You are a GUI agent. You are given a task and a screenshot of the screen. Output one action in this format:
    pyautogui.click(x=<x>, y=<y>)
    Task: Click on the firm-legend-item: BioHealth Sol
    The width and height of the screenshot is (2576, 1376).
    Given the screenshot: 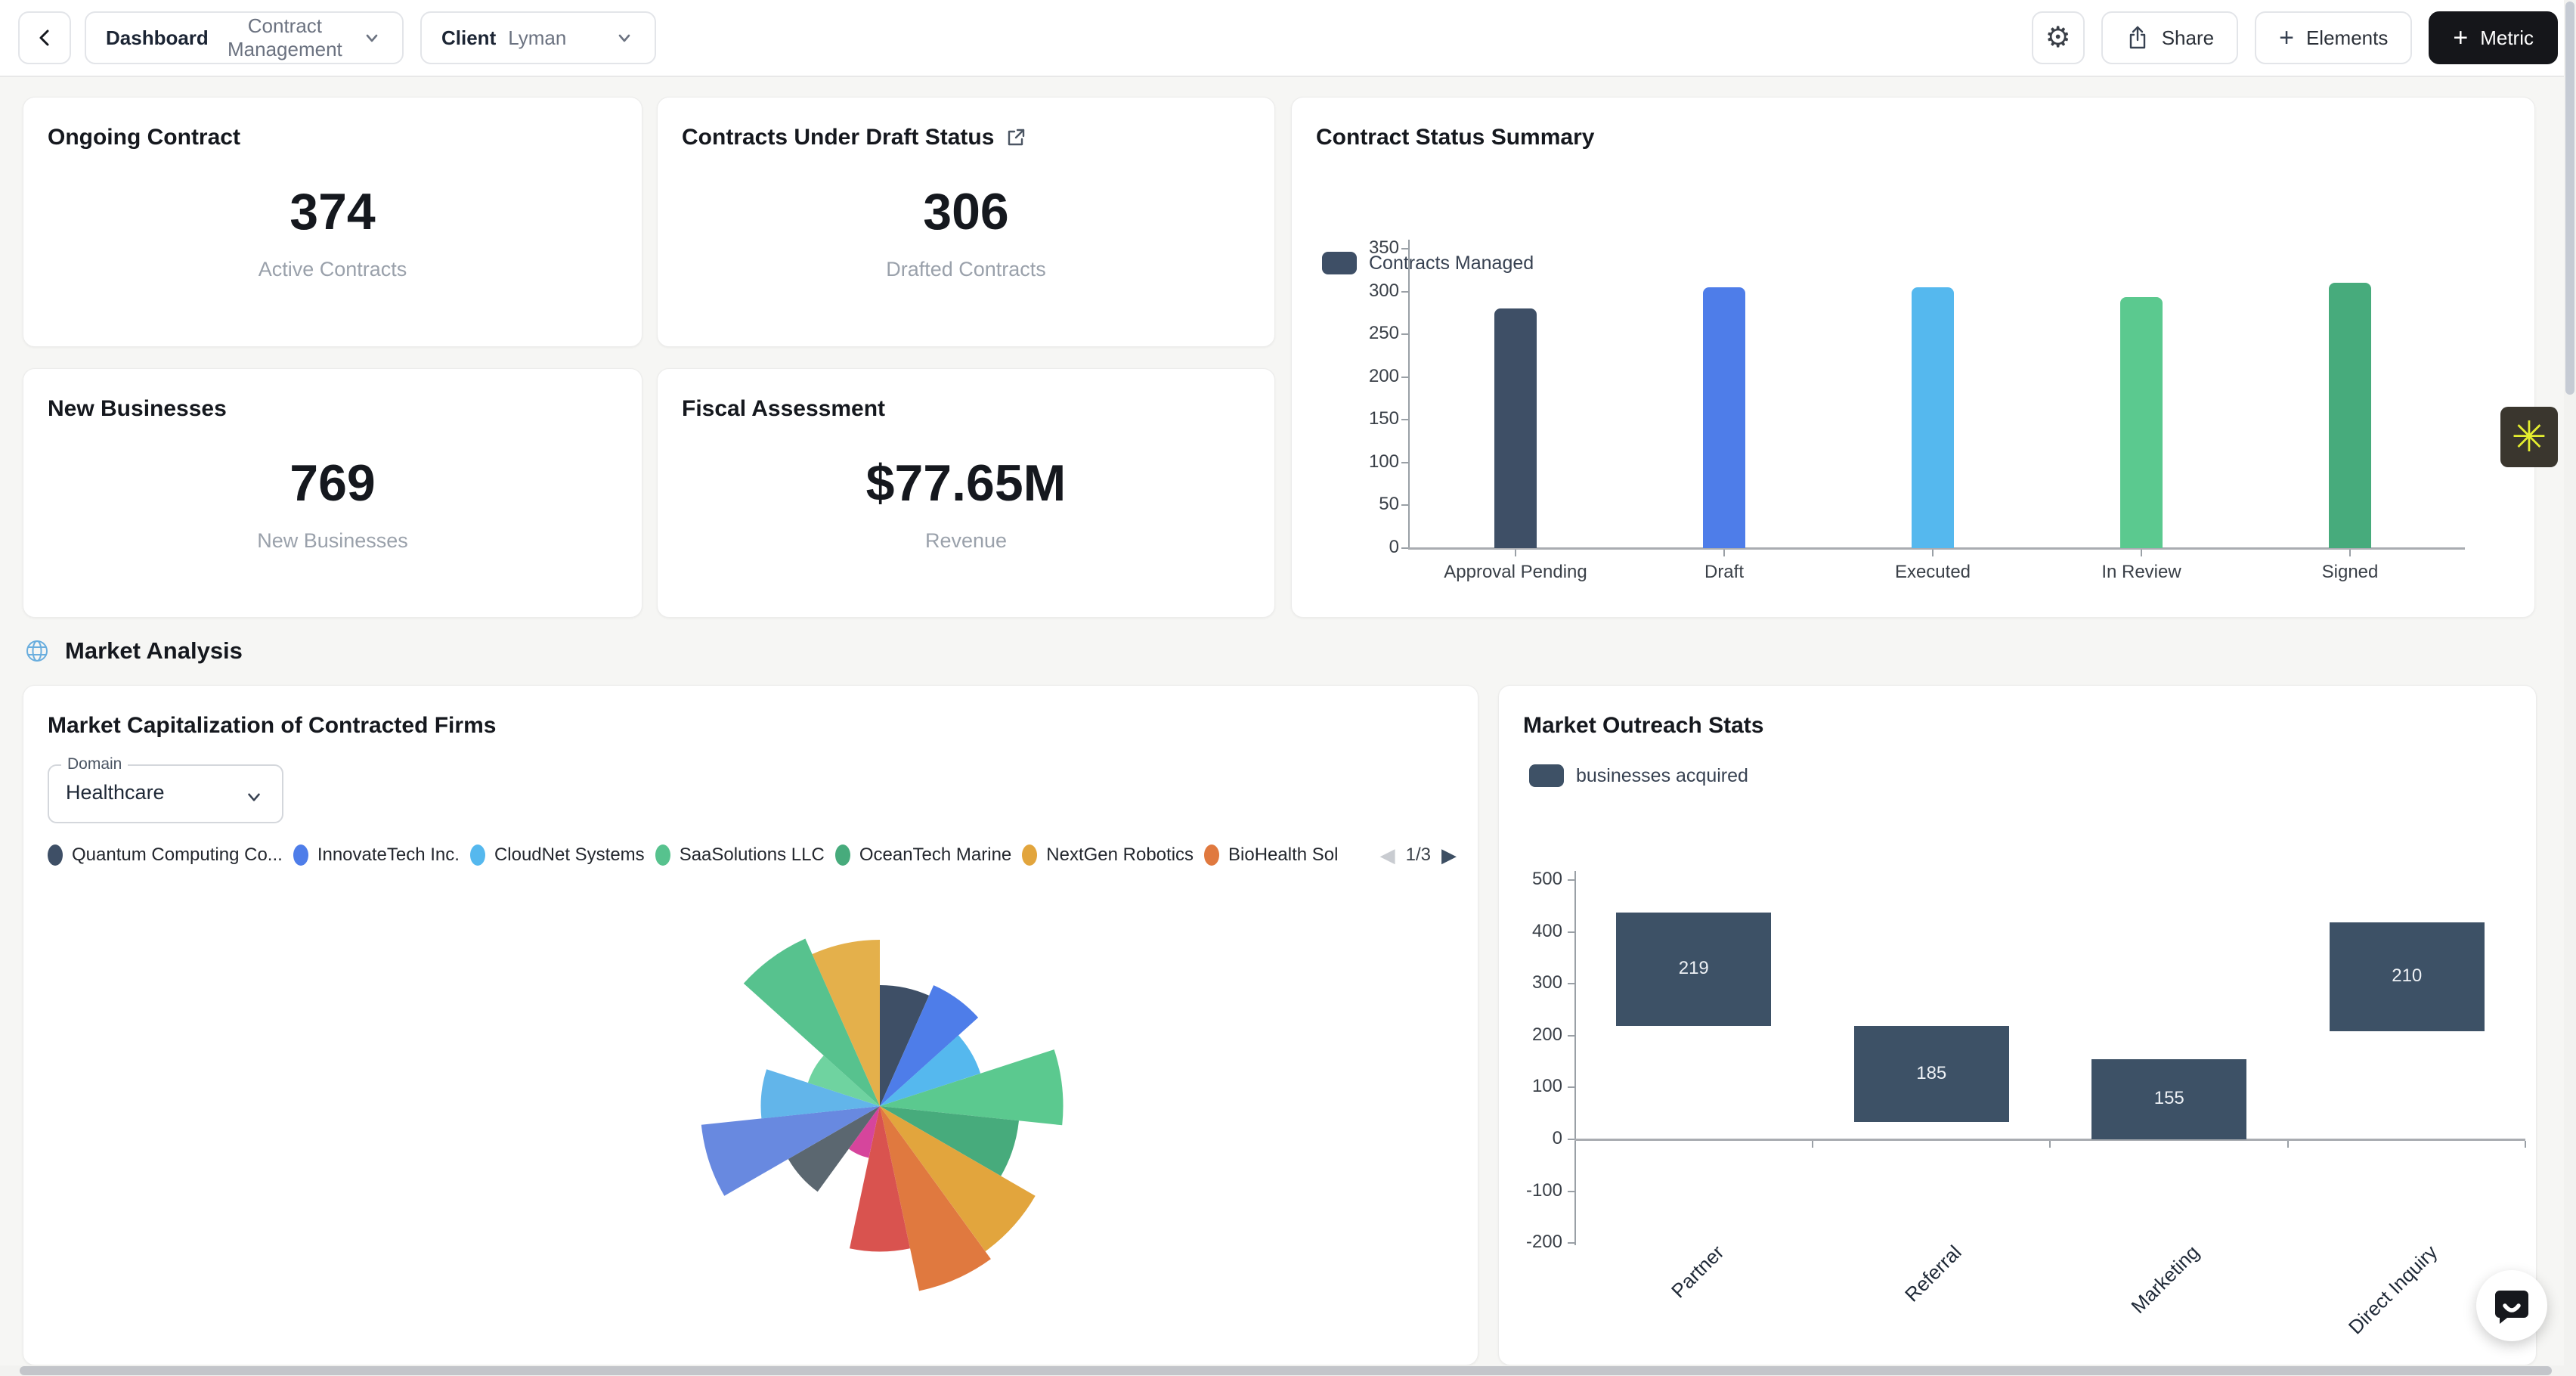 What is the action you would take?
    pyautogui.click(x=1271, y=855)
    